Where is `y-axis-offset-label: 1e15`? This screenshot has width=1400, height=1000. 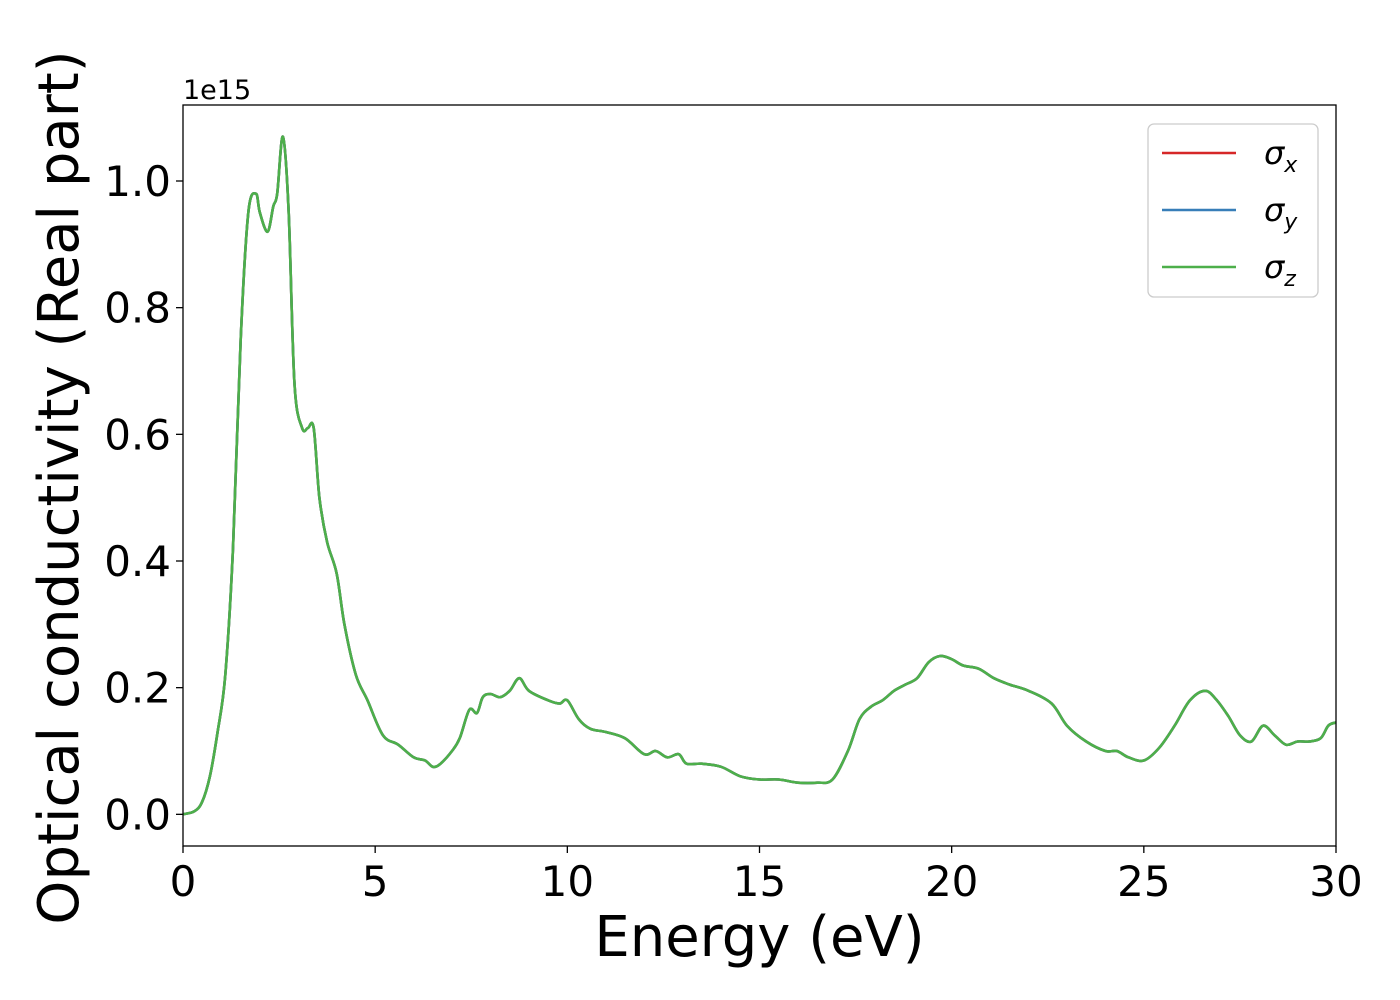
y-axis-offset-label: 1e15 is located at coordinates (217, 90).